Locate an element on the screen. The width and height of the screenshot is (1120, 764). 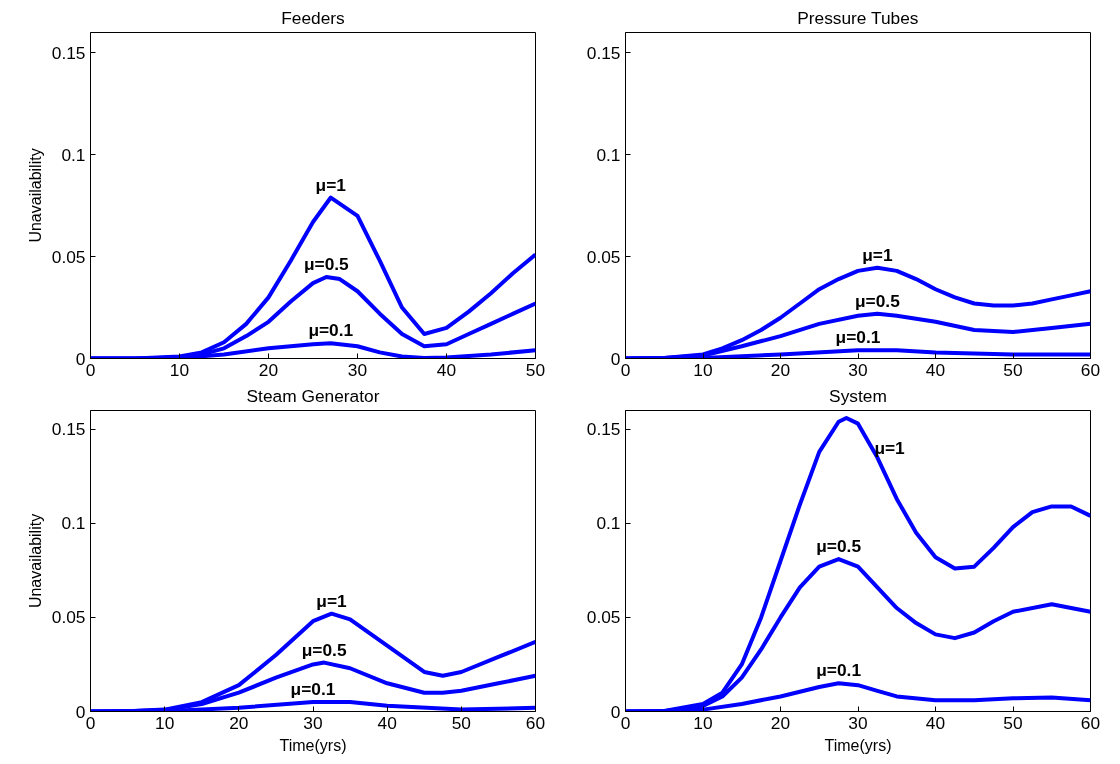
chart-title: System is located at coordinates (858, 395).